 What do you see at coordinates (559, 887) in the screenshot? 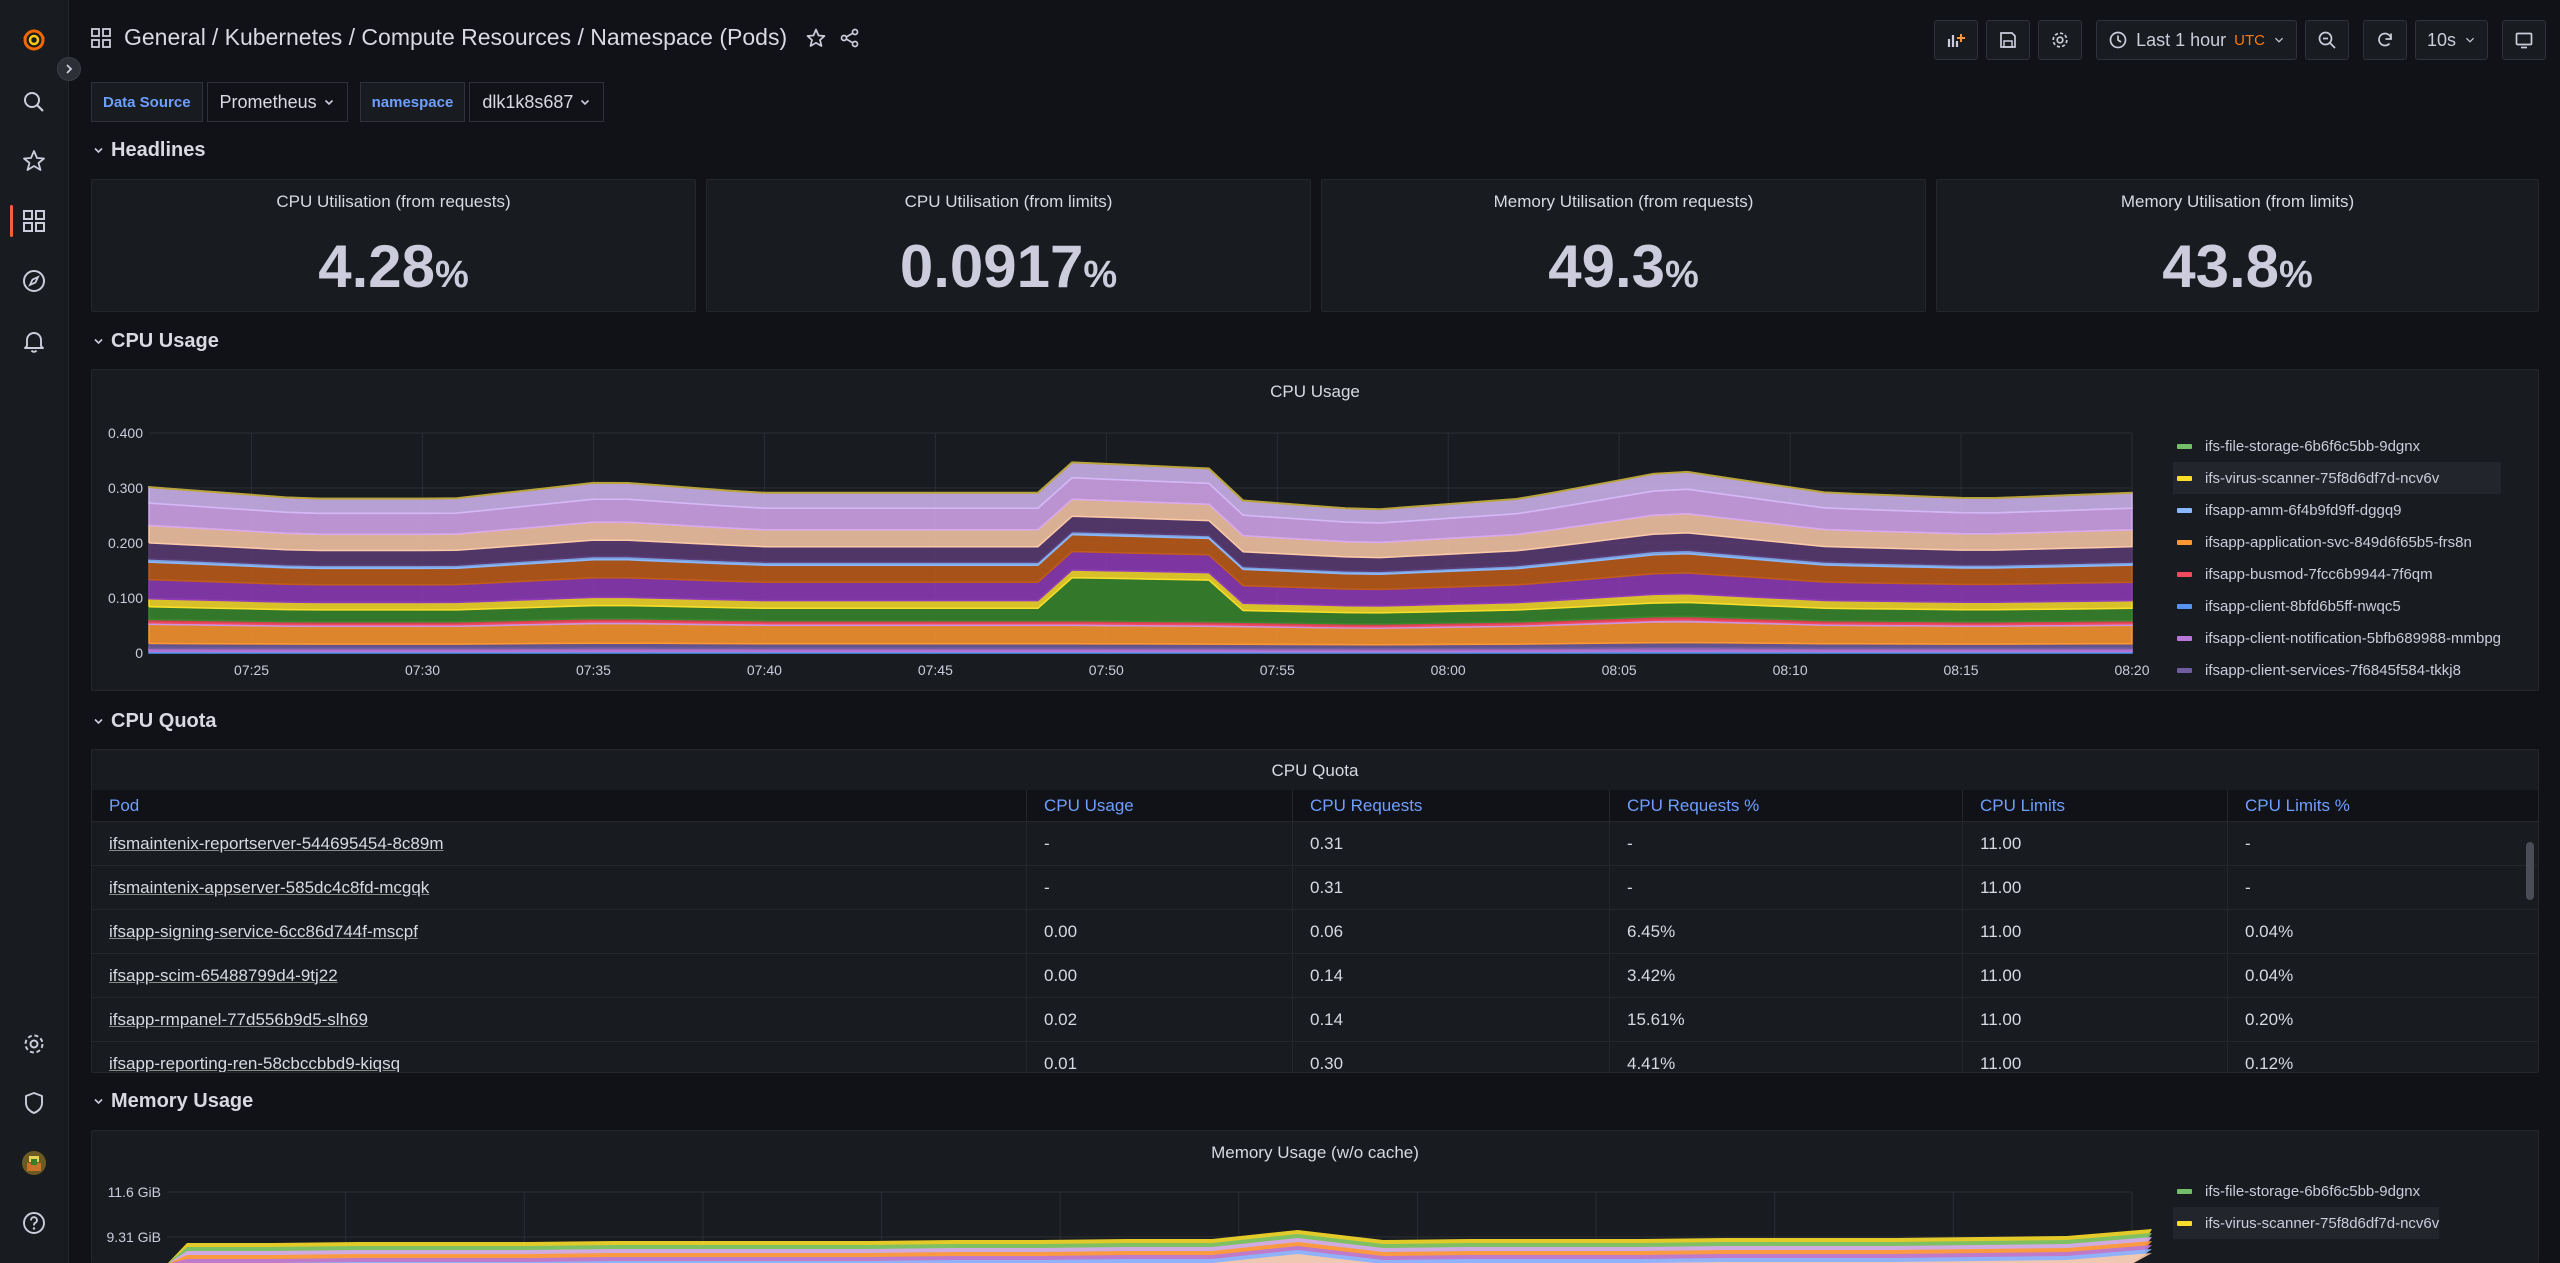
I see `pod-link: ifsmaintenix-appserver-585dc4c8fd-mcgqk` at bounding box center [559, 887].